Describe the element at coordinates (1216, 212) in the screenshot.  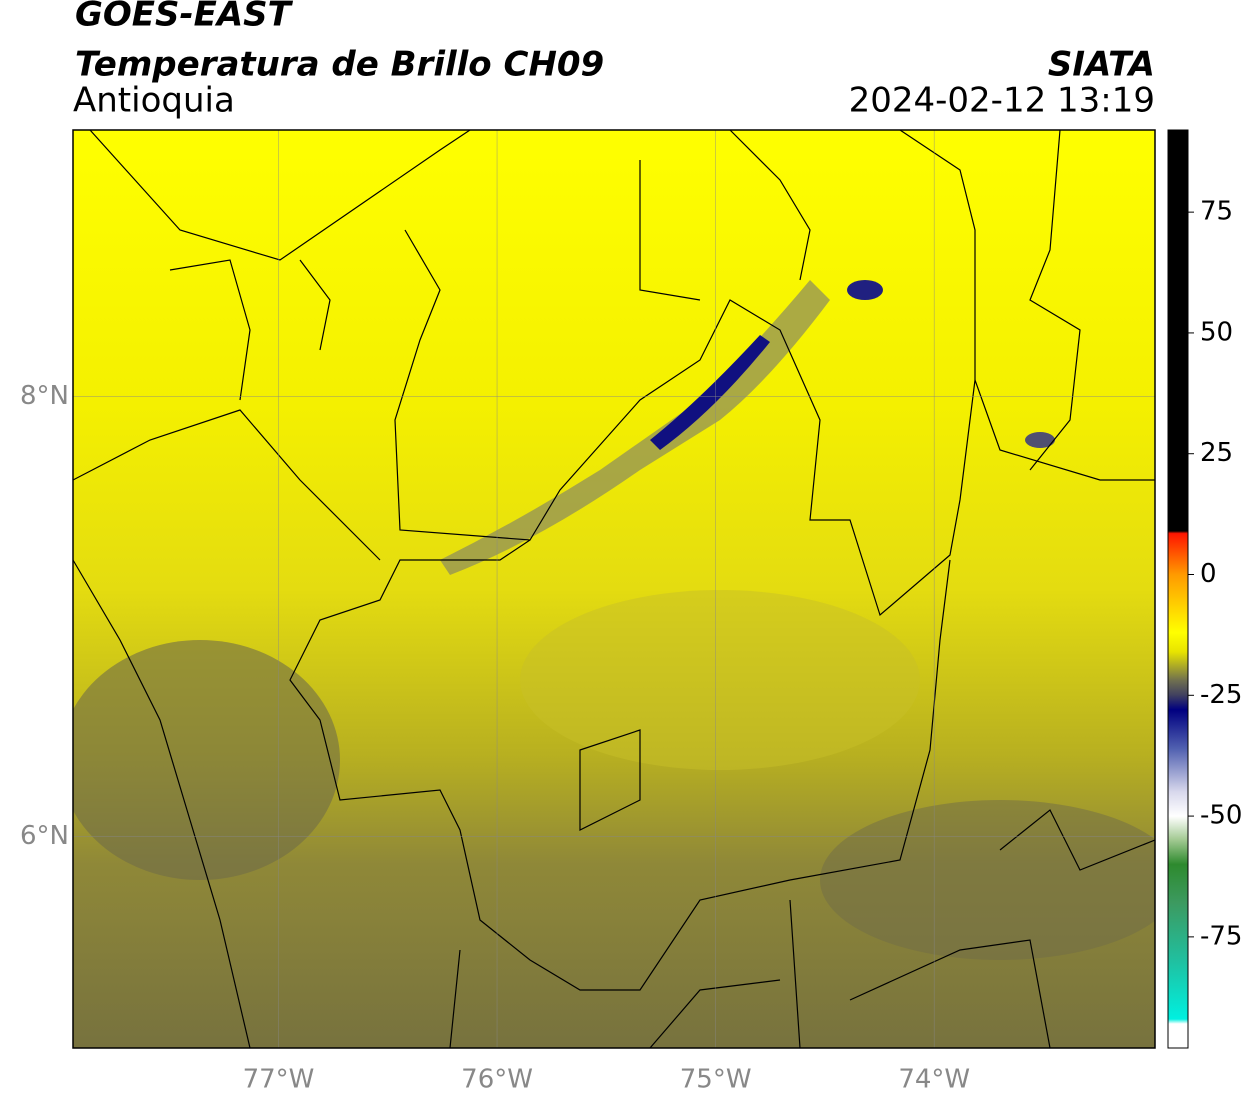
I see `colorbar-tick-label: 75` at that location.